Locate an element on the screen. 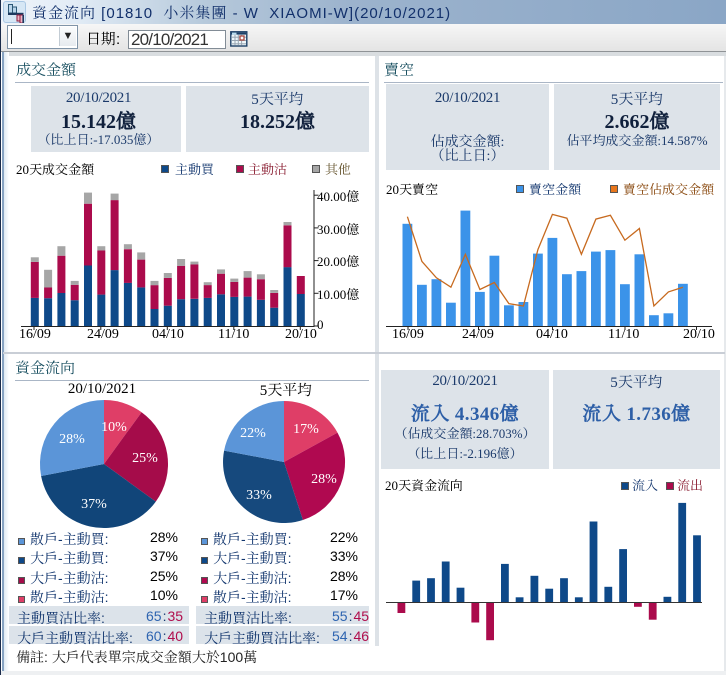 This screenshot has width=726, height=675. svg-text: 25% is located at coordinates (145, 458).